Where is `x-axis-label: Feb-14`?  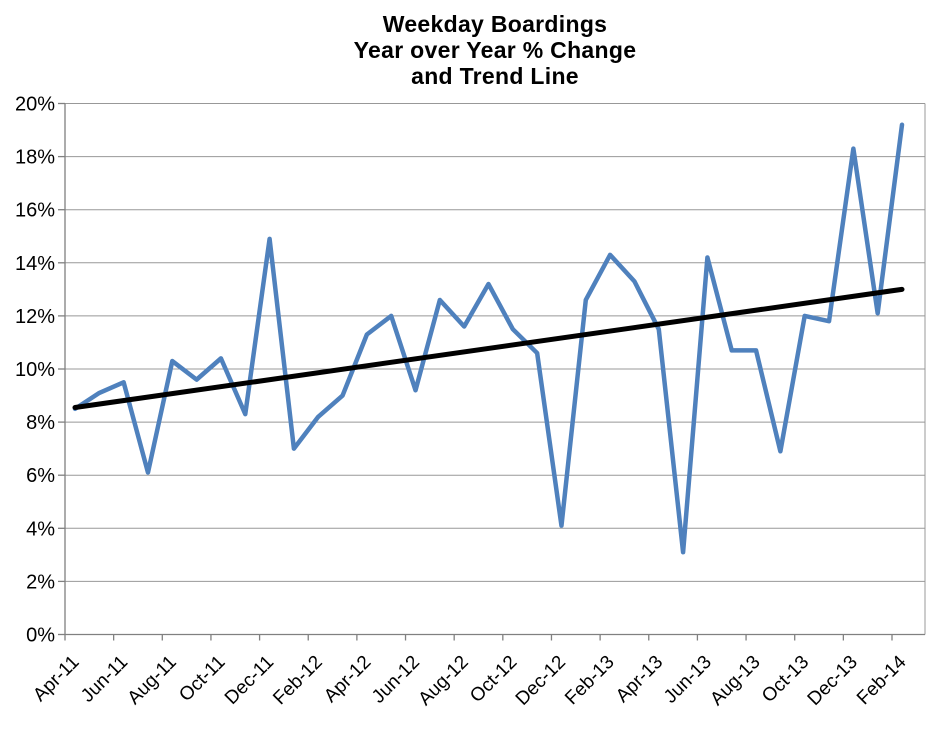 x-axis-label: Feb-14 is located at coordinates (882, 680).